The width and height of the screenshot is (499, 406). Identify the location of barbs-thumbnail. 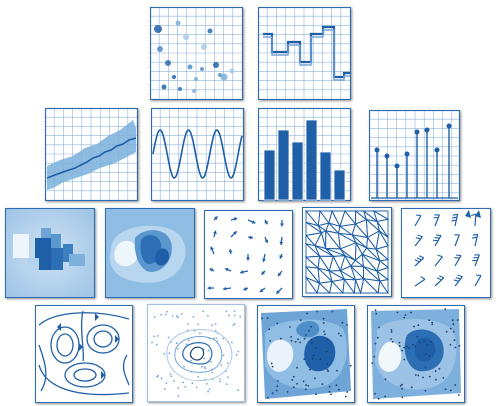
(446, 253).